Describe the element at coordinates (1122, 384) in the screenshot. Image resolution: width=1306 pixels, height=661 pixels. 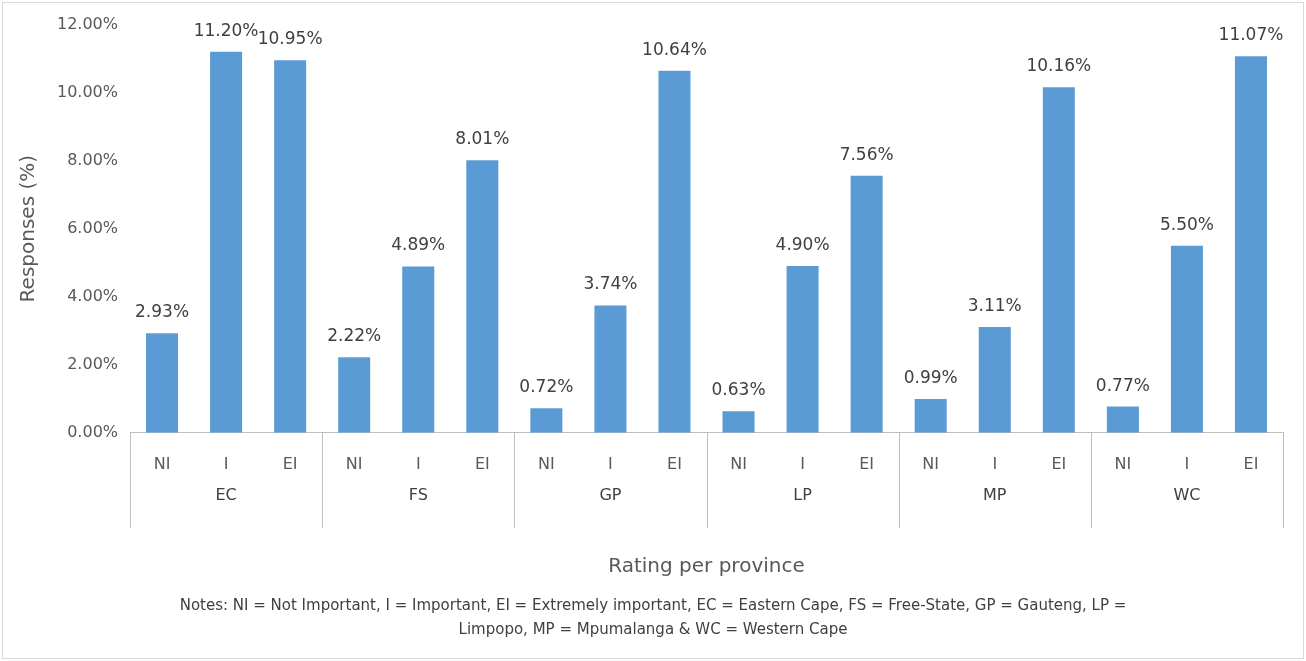
I see `data-label: 0.77%` at that location.